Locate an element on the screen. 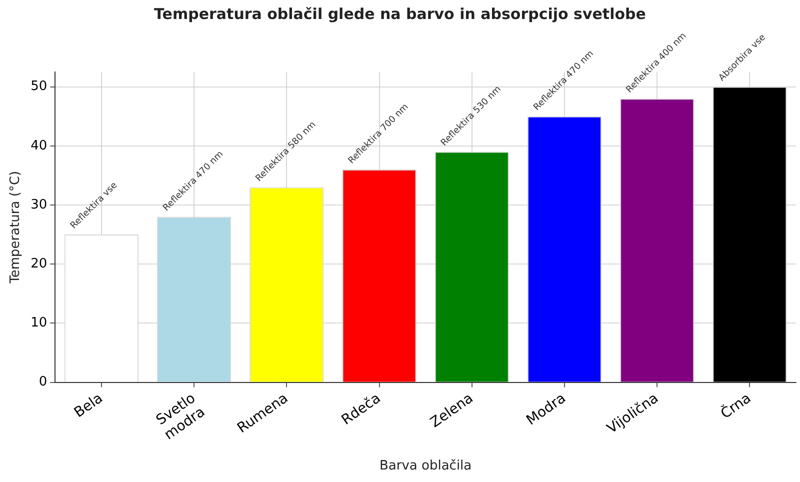 The height and width of the screenshot is (482, 800). x-axis-title: Barva oblačila is located at coordinates (425, 466).